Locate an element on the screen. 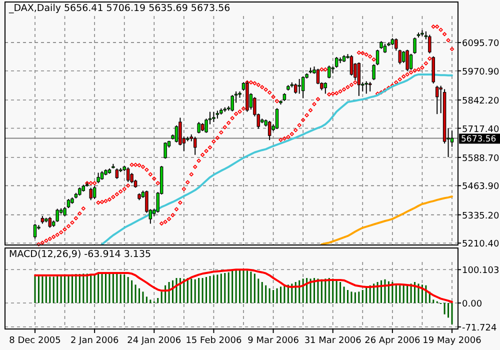 This screenshot has height=350, width=500. x-tick-label: 15 Feb 2006 is located at coordinates (214, 341).